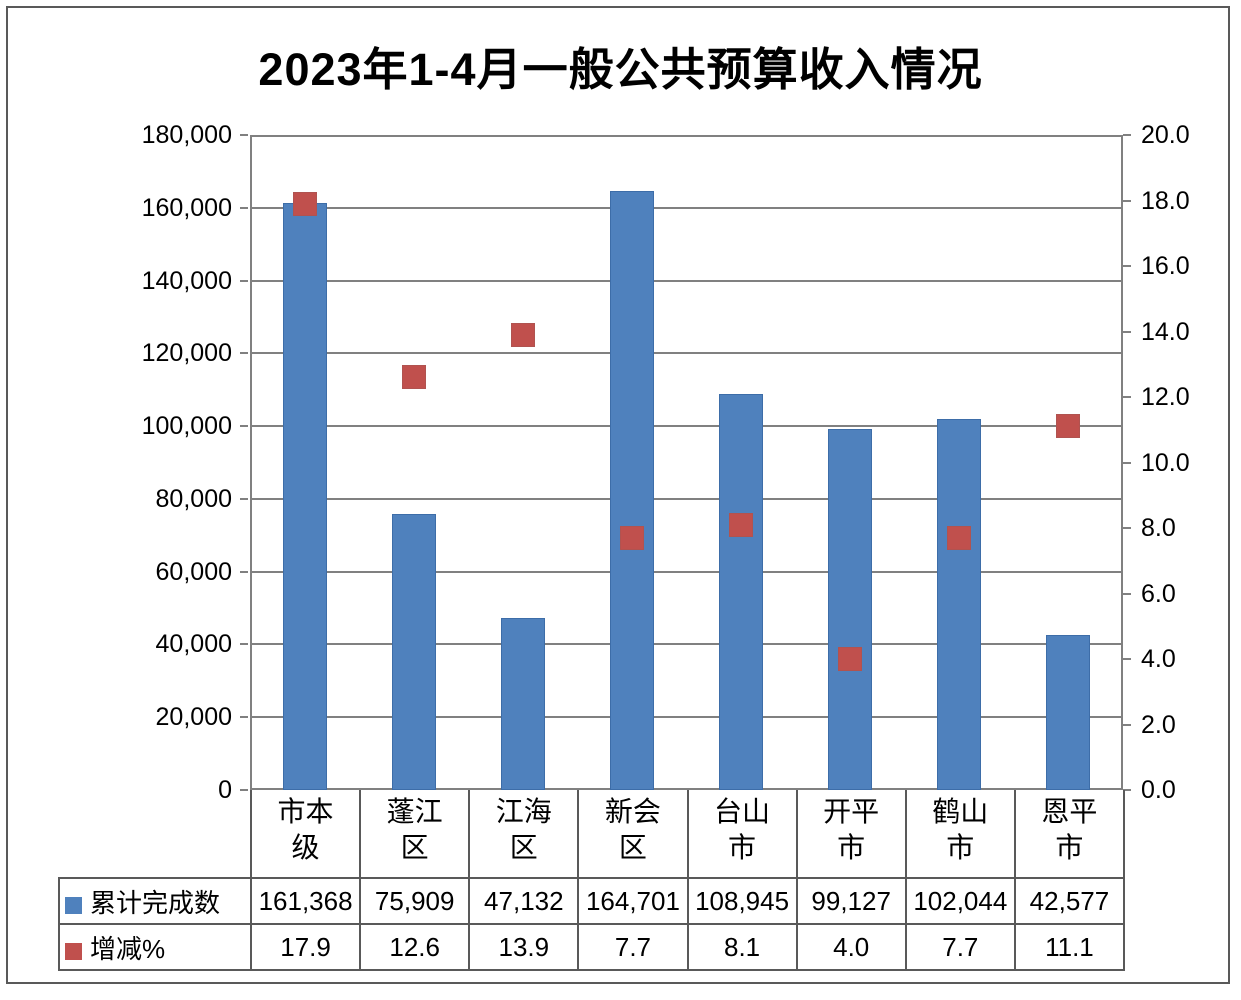 The width and height of the screenshot is (1241, 1000). What do you see at coordinates (1158, 790) in the screenshot?
I see `right-axis-tick-label: 0.0` at bounding box center [1158, 790].